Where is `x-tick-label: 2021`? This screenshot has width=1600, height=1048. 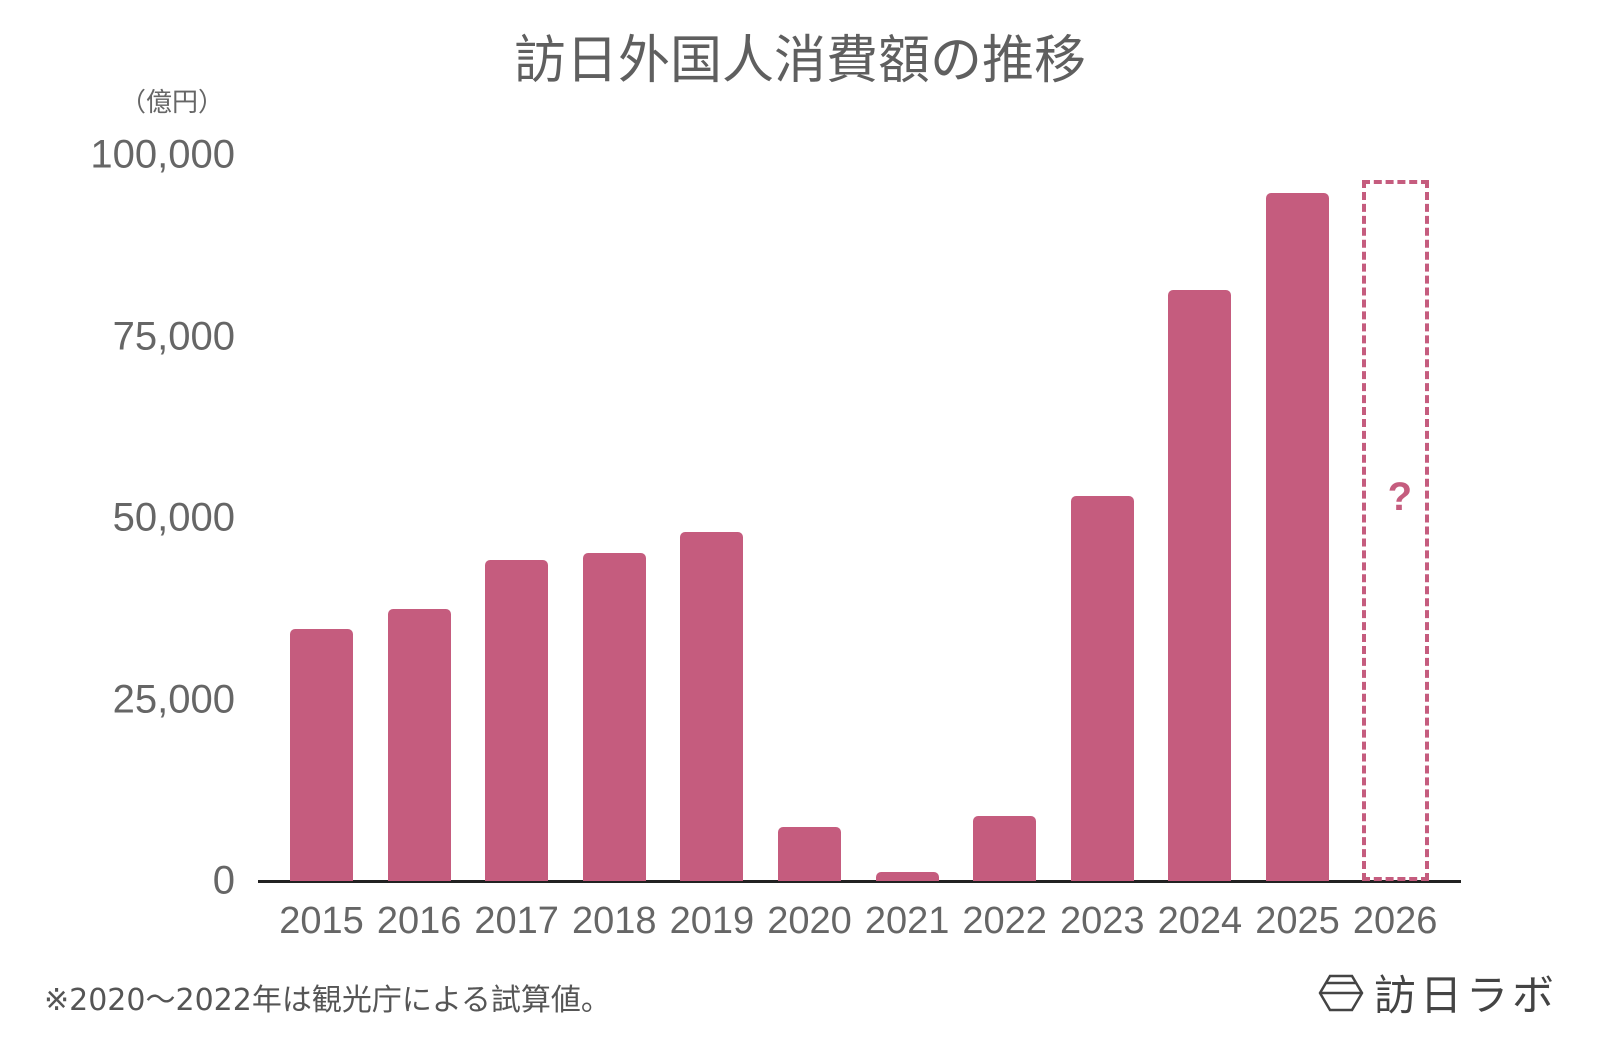 x-tick-label: 2021 is located at coordinates (907, 921).